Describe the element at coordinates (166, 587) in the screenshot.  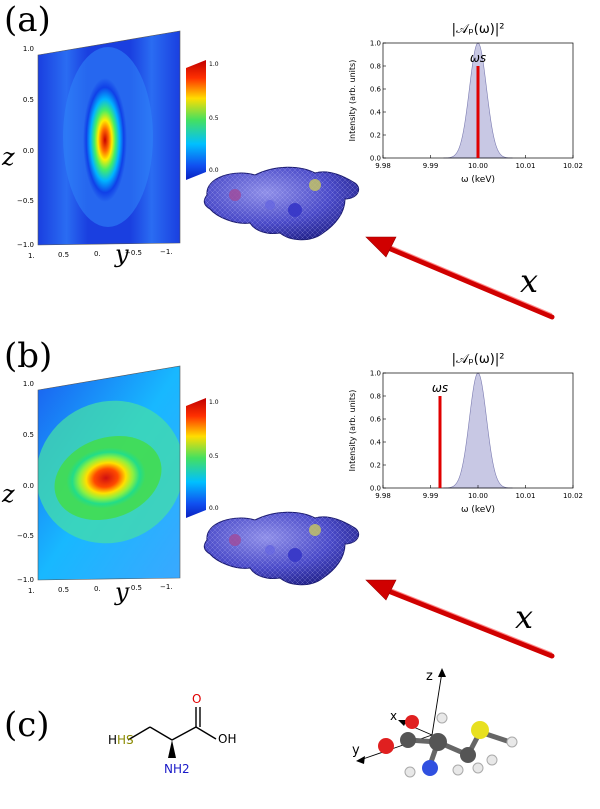
I see `heatmap-b-ytick: −1.` at that location.